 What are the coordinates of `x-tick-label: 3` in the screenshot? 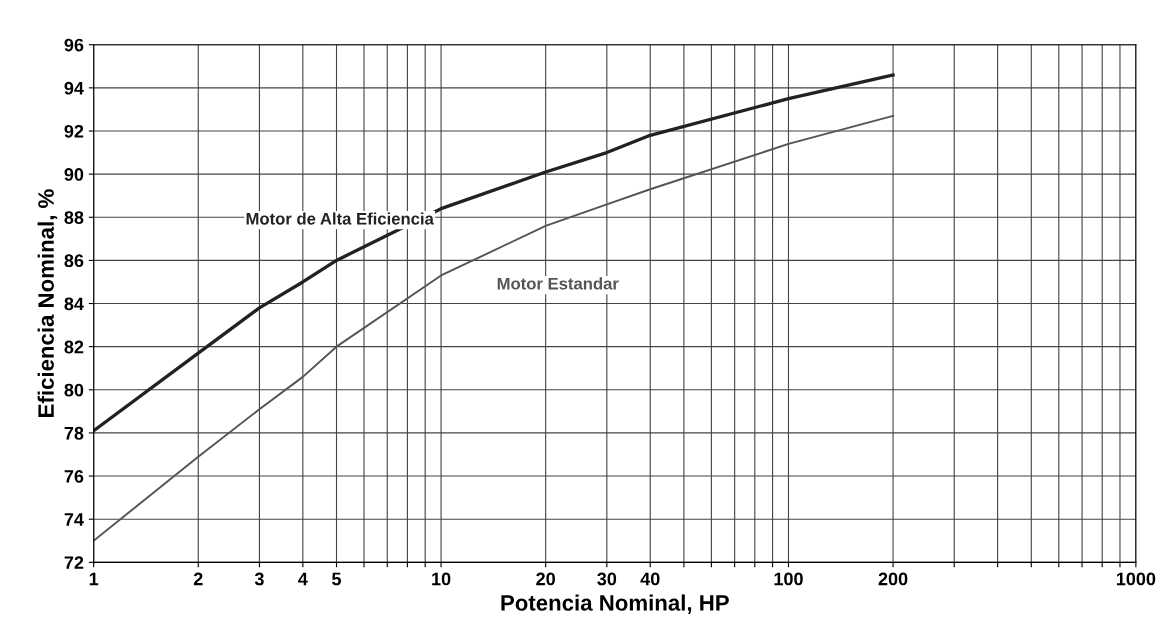 It's located at (259, 579).